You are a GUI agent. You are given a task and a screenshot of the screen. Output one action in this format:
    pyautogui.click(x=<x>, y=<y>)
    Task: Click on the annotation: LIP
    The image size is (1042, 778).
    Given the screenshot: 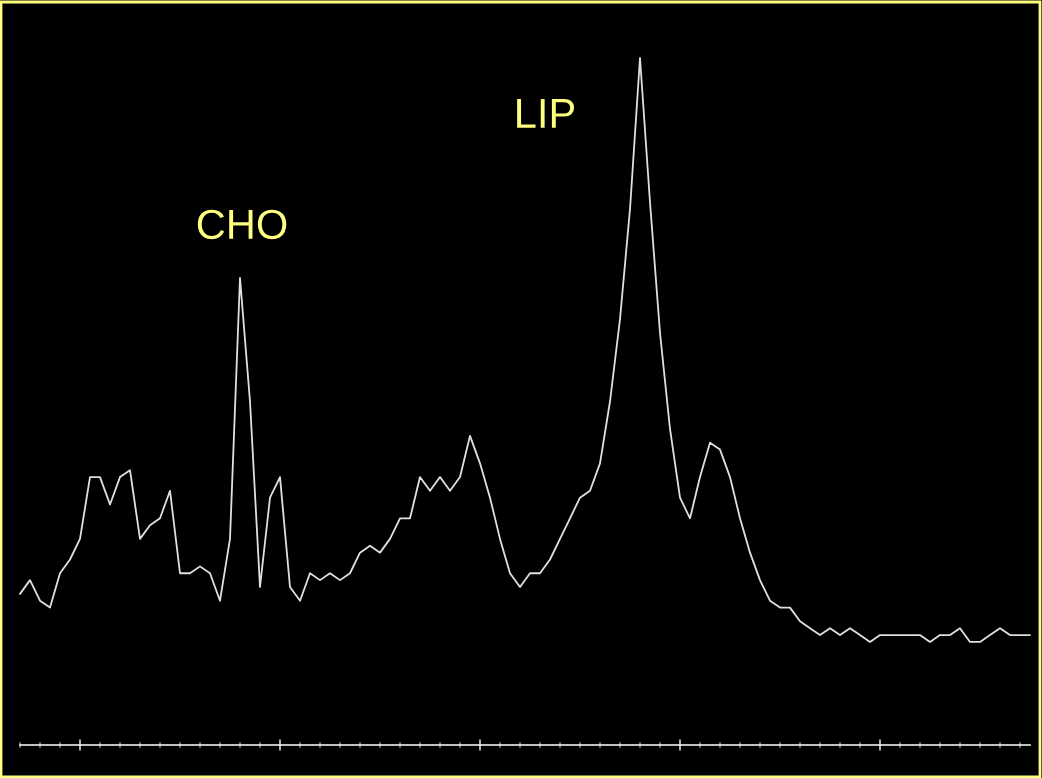 What is the action you would take?
    pyautogui.click(x=546, y=113)
    